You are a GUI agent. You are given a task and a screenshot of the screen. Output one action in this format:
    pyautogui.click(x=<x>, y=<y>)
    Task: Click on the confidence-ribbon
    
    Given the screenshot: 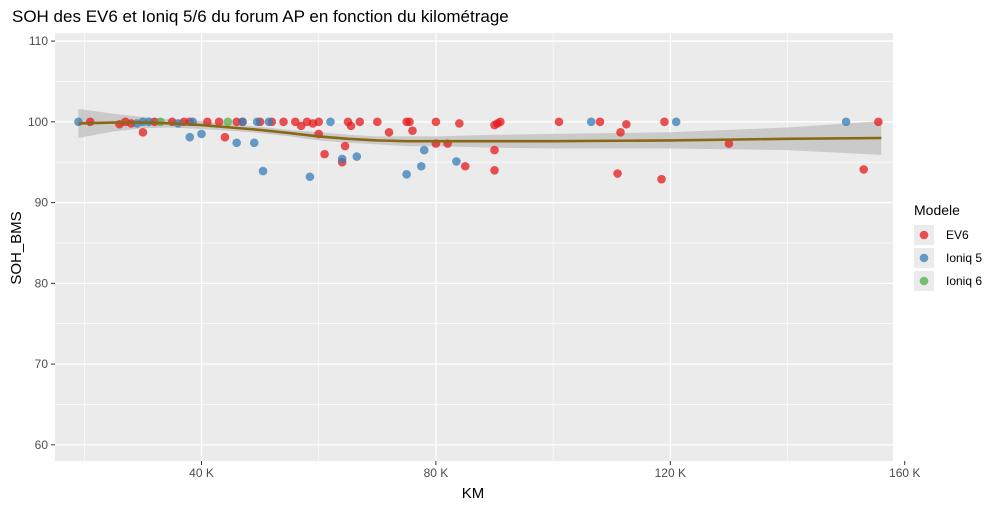 What is the action you would take?
    pyautogui.click(x=480, y=131)
    